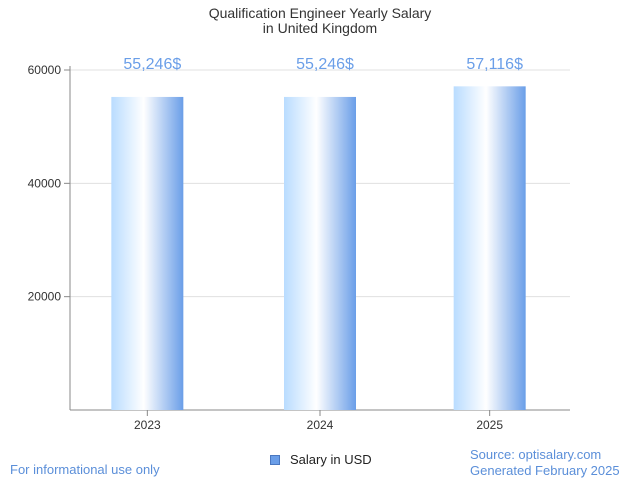  Describe the element at coordinates (320, 425) in the screenshot. I see `x-tick-label: 2024` at that location.